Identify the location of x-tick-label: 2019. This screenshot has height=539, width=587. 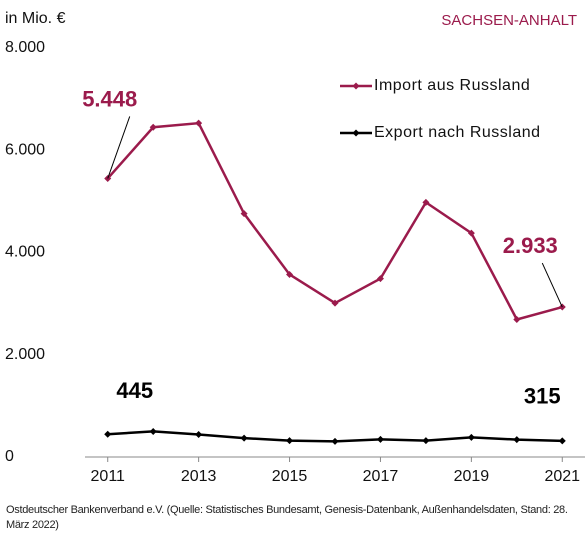
(472, 476).